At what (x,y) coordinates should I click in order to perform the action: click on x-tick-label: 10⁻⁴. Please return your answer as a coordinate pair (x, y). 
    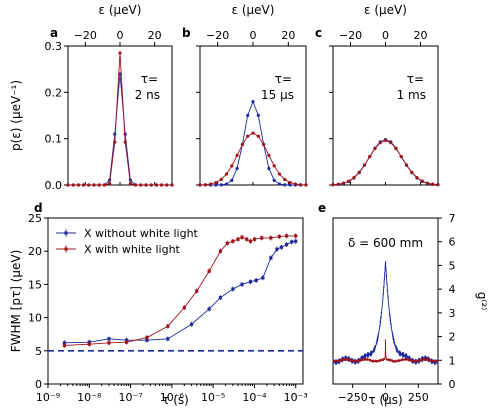
    Looking at the image, I should click on (254, 397).